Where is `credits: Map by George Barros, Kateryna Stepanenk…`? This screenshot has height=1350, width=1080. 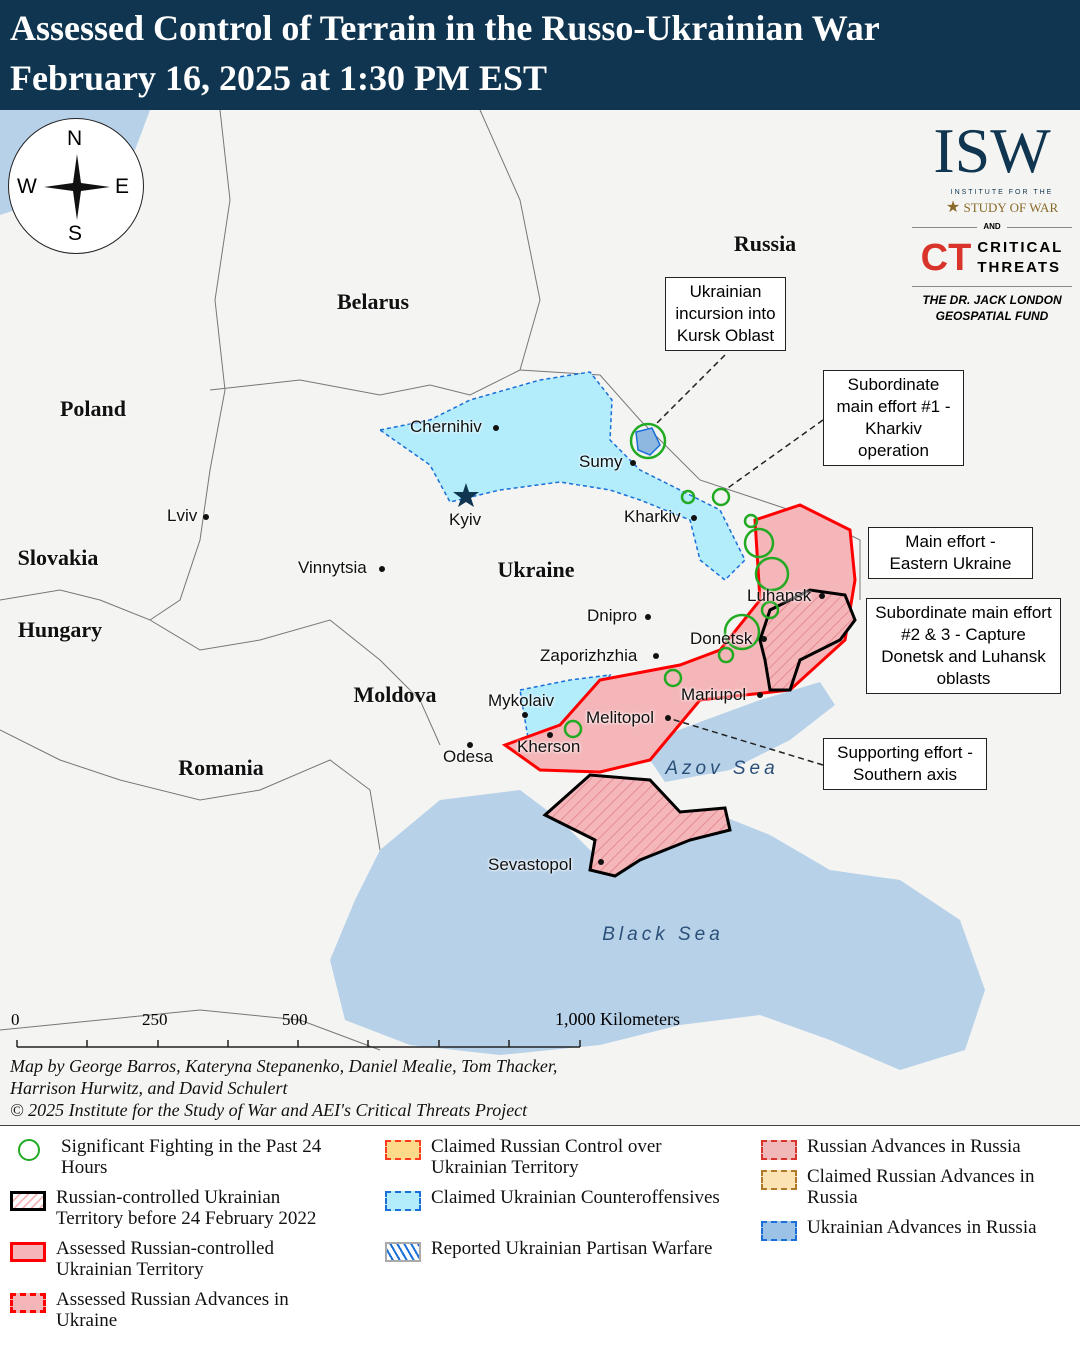
credits: Map by George Barros, Kateryna Stepanenk… is located at coordinates (283, 1088).